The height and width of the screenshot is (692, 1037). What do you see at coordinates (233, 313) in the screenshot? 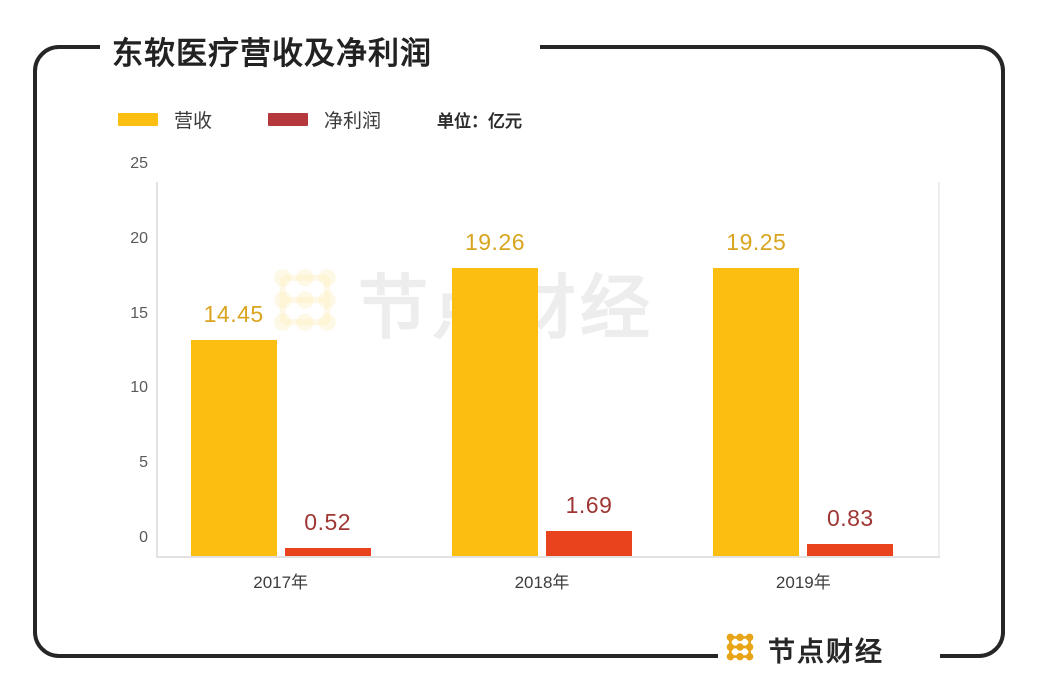
I see `bar-value-revenue: 14.45` at bounding box center [233, 313].